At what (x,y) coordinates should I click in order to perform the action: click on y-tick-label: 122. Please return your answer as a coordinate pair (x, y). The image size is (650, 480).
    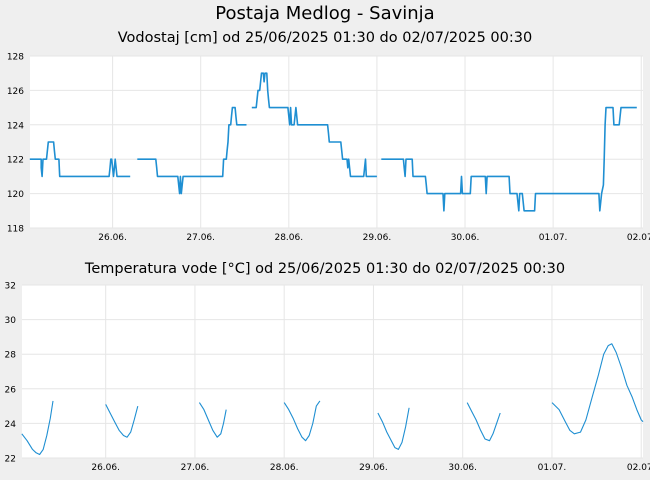
    Looking at the image, I should click on (15, 161).